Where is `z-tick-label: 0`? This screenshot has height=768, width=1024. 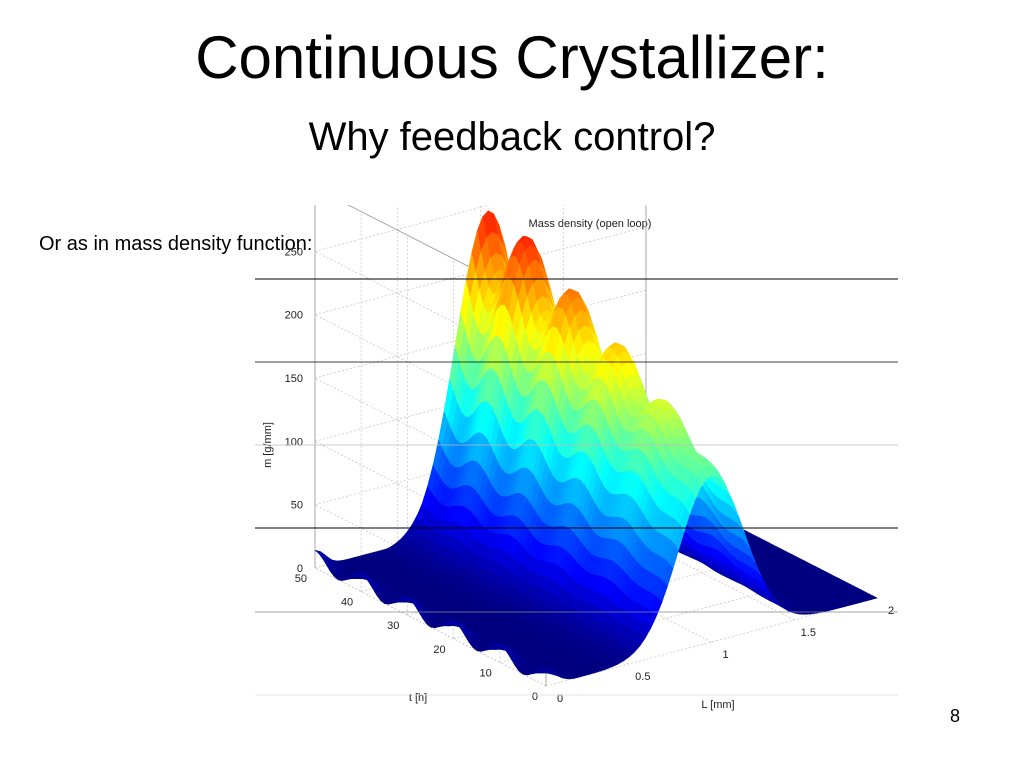 z-tick-label: 0 is located at coordinates (300, 569).